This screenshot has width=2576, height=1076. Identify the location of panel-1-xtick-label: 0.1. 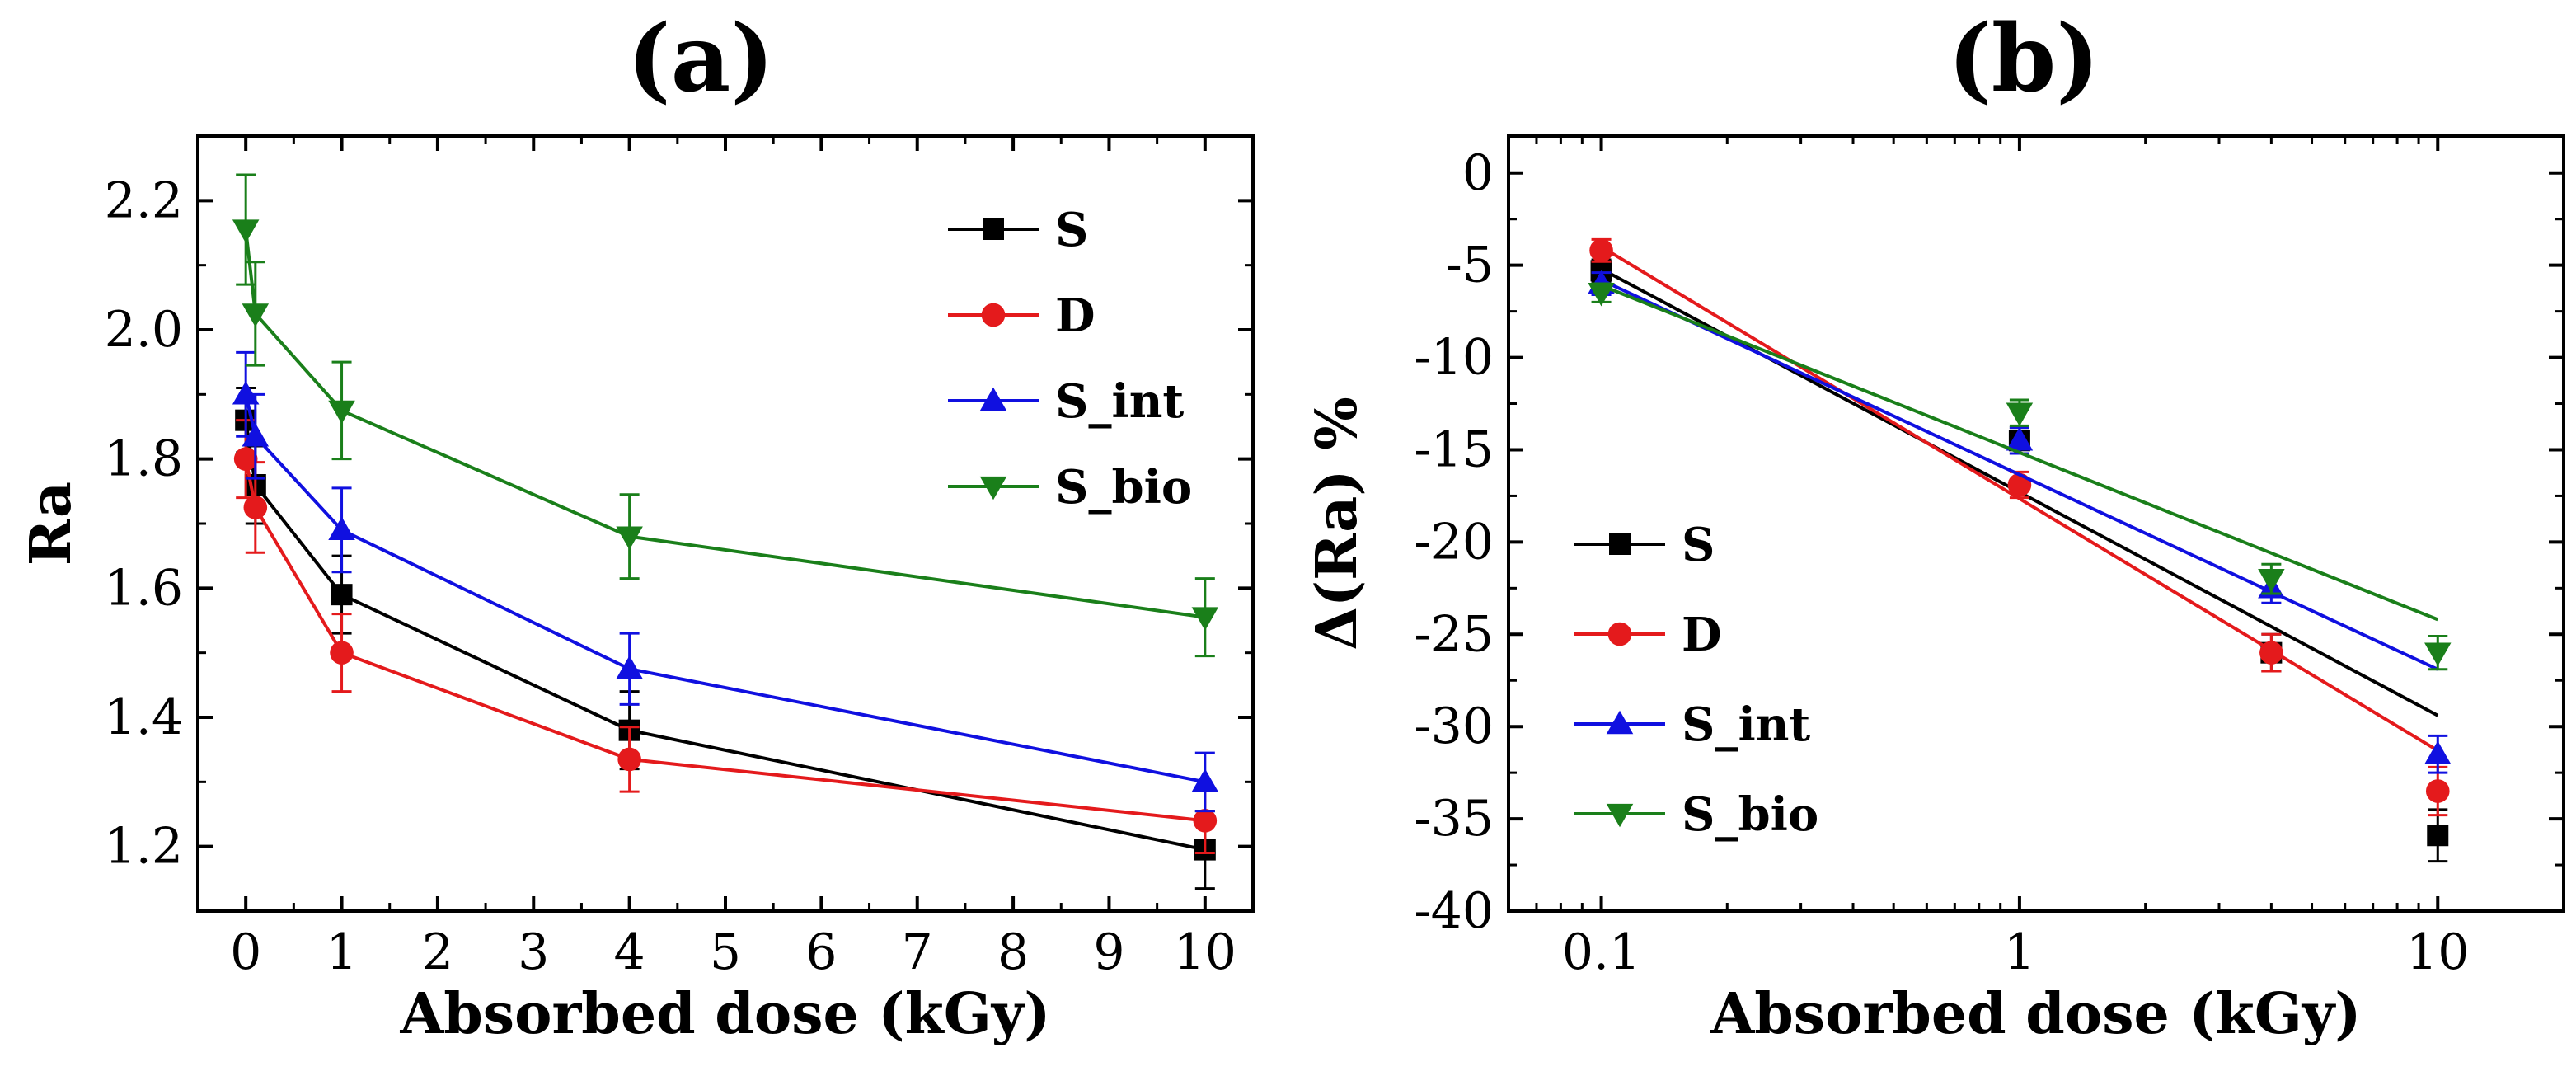
(1601, 952).